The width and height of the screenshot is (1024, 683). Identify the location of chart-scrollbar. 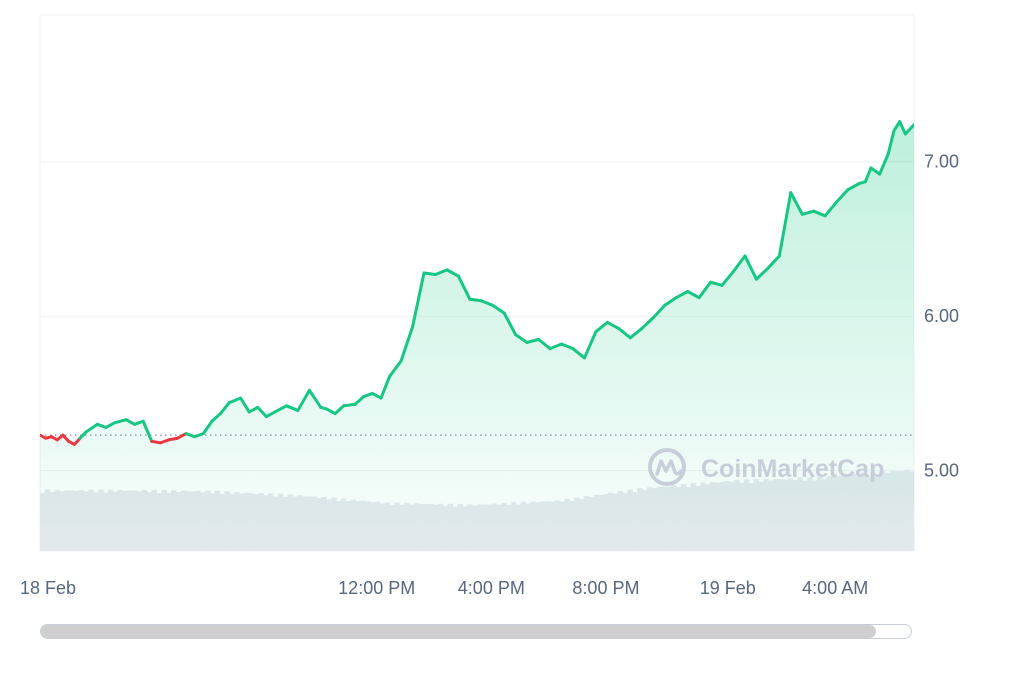
(476, 631).